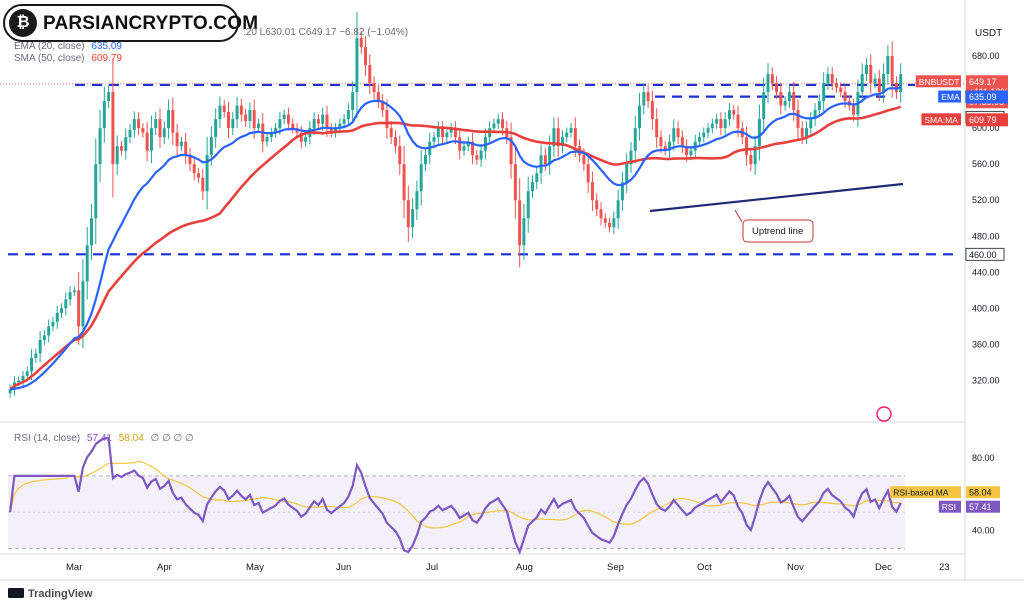  Describe the element at coordinates (983, 530) in the screenshot. I see `rsi-tick-label: 40.00` at that location.